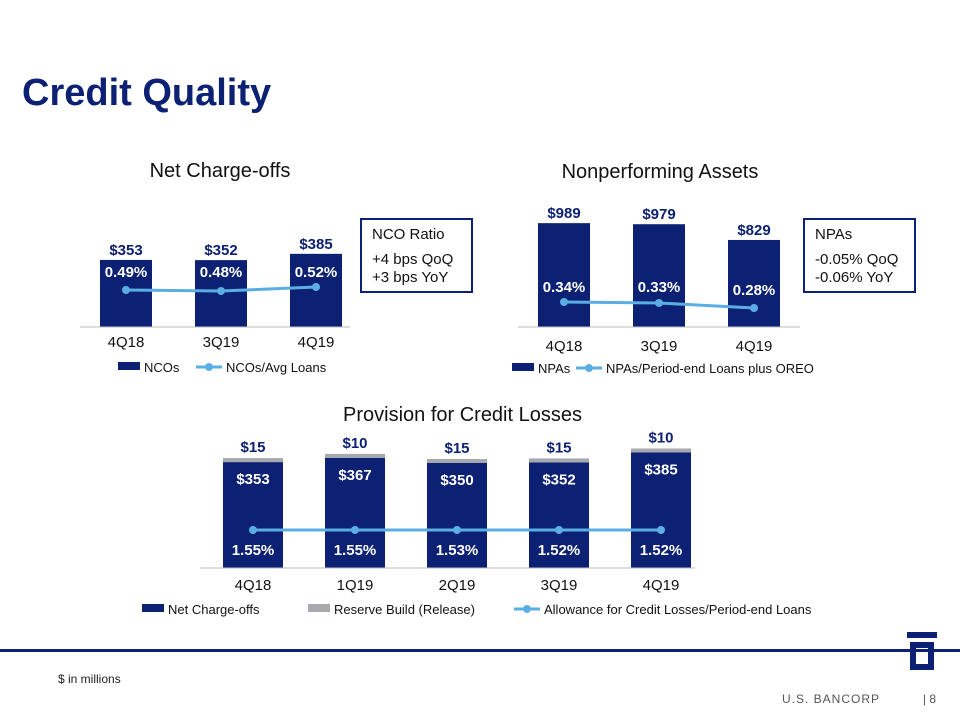 This screenshot has width=960, height=720. I want to click on provision-x-tick-label: 1Q19, so click(355, 585).